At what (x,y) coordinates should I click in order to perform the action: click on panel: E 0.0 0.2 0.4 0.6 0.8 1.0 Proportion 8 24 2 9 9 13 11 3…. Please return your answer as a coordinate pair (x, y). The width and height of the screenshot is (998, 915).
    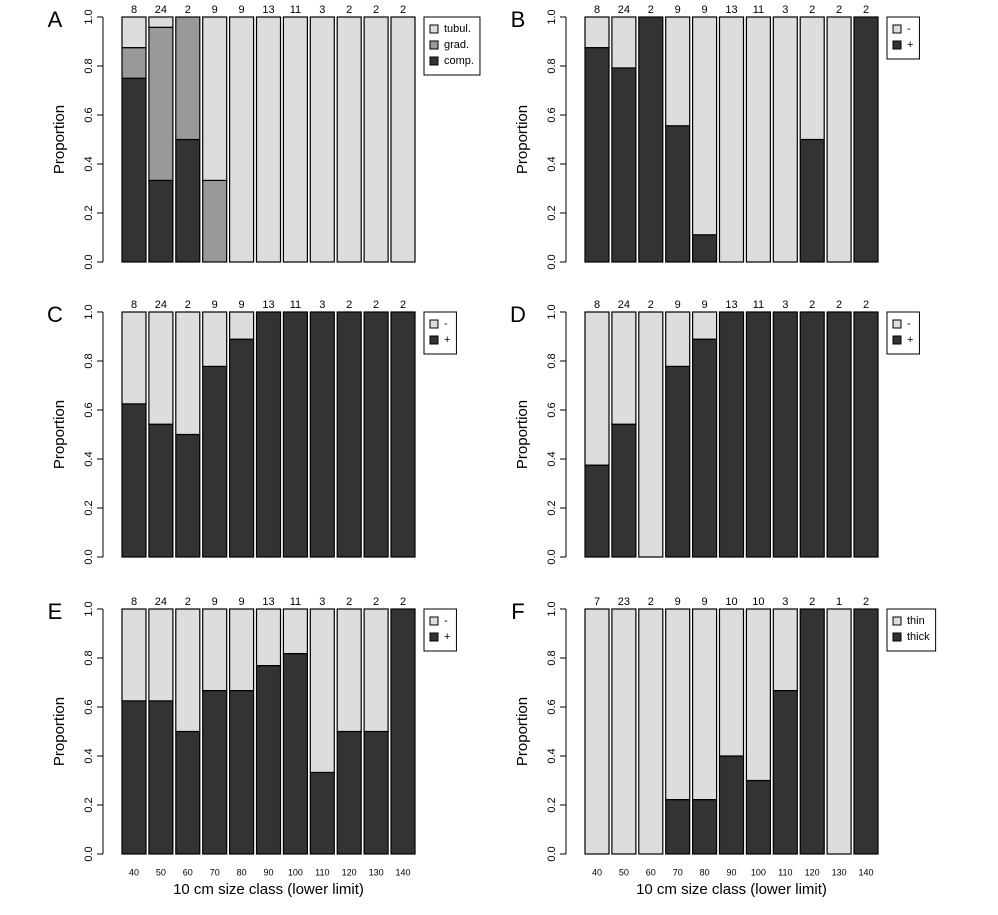
    Looking at the image, I should click on (252, 747).